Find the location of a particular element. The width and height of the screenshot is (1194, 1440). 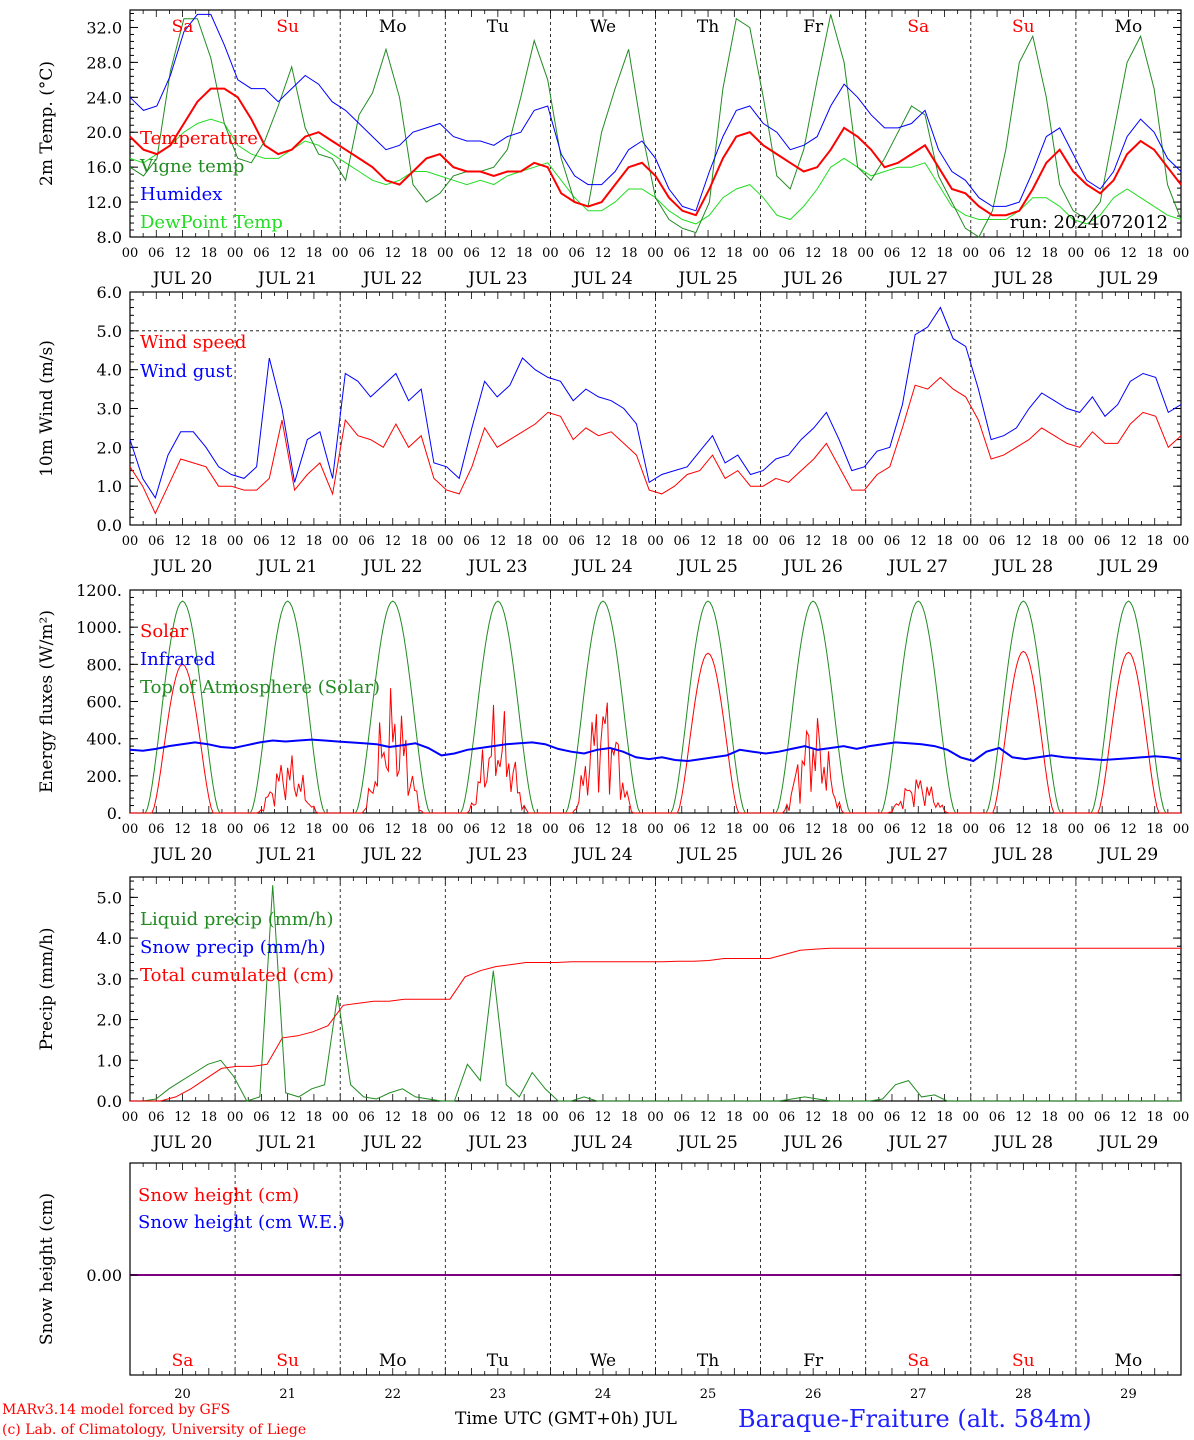

weekday-label: Mo is located at coordinates (393, 1361).